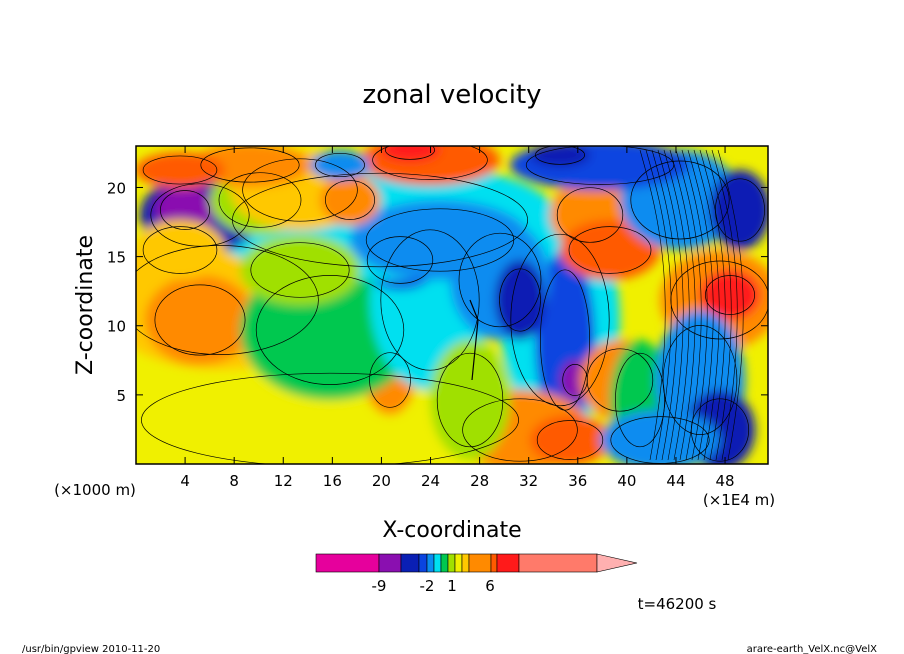 The height and width of the screenshot is (654, 904). I want to click on x-tick-label: 48, so click(725, 481).